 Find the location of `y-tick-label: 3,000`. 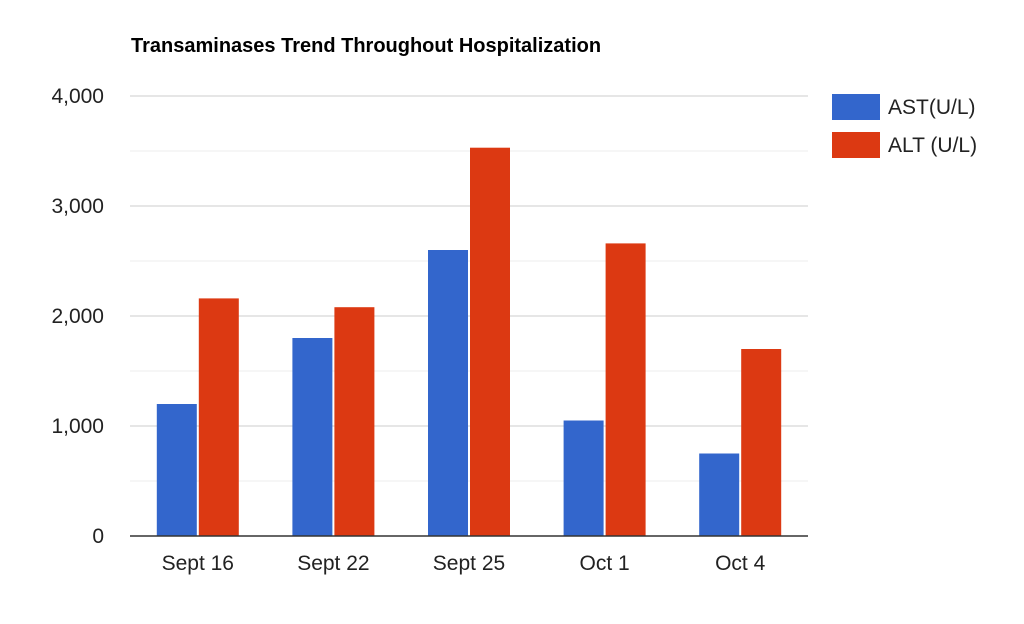

y-tick-label: 3,000 is located at coordinates (77, 206).